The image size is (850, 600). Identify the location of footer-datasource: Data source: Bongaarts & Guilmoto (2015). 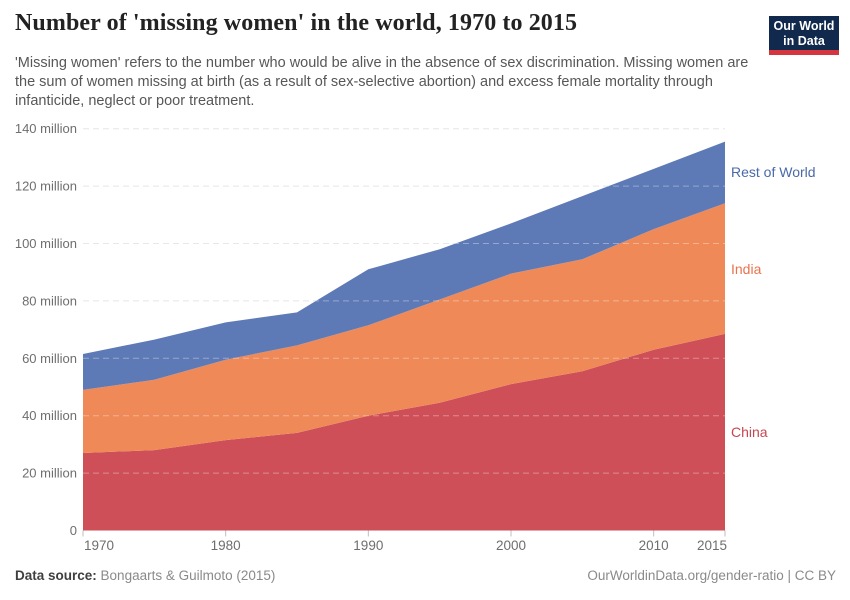
(145, 575).